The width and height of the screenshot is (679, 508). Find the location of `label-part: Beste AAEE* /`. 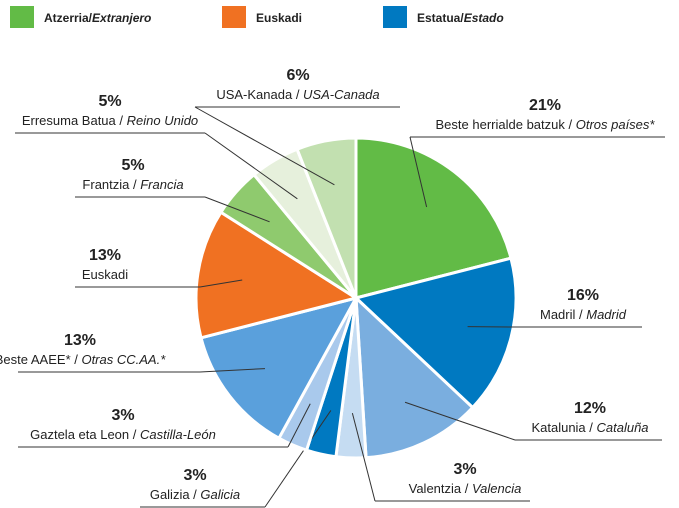

label-part: Beste AAEE* / is located at coordinates (40, 359).